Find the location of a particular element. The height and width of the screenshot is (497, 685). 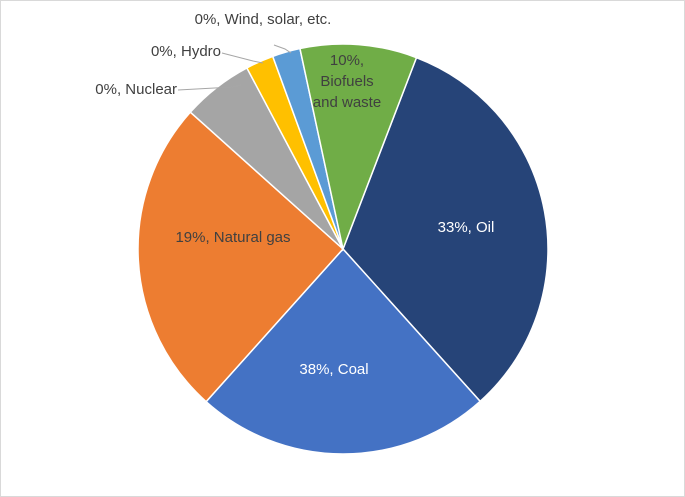

data-label: 38%, Coal is located at coordinates (334, 369).